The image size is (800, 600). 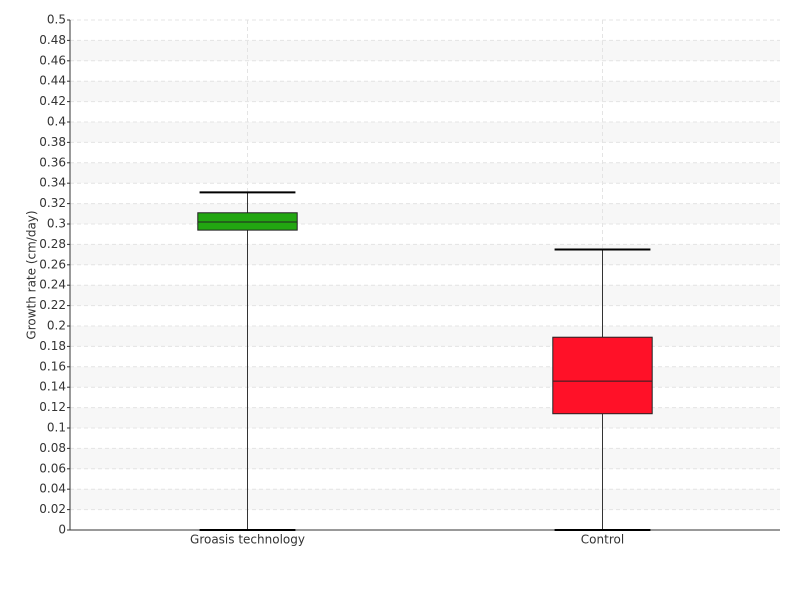 What do you see at coordinates (52, 81) in the screenshot?
I see `y-tick-label: 0.44` at bounding box center [52, 81].